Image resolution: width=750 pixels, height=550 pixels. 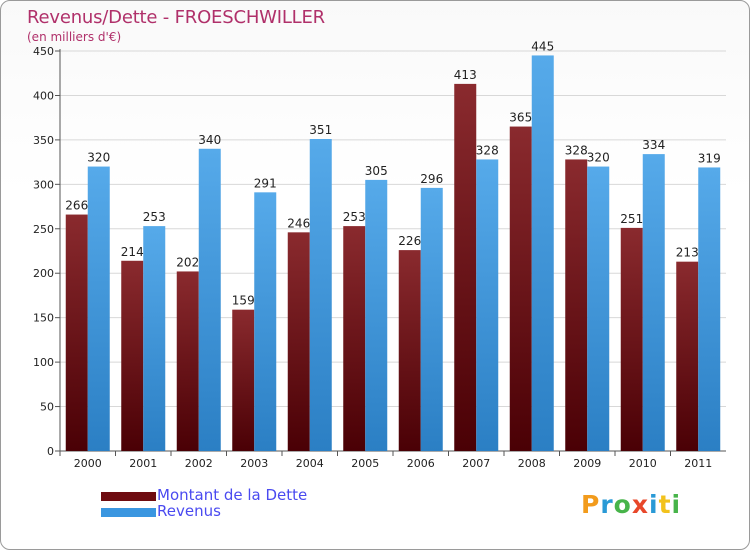 I want to click on y-tick-label: 250, so click(x=43, y=229).